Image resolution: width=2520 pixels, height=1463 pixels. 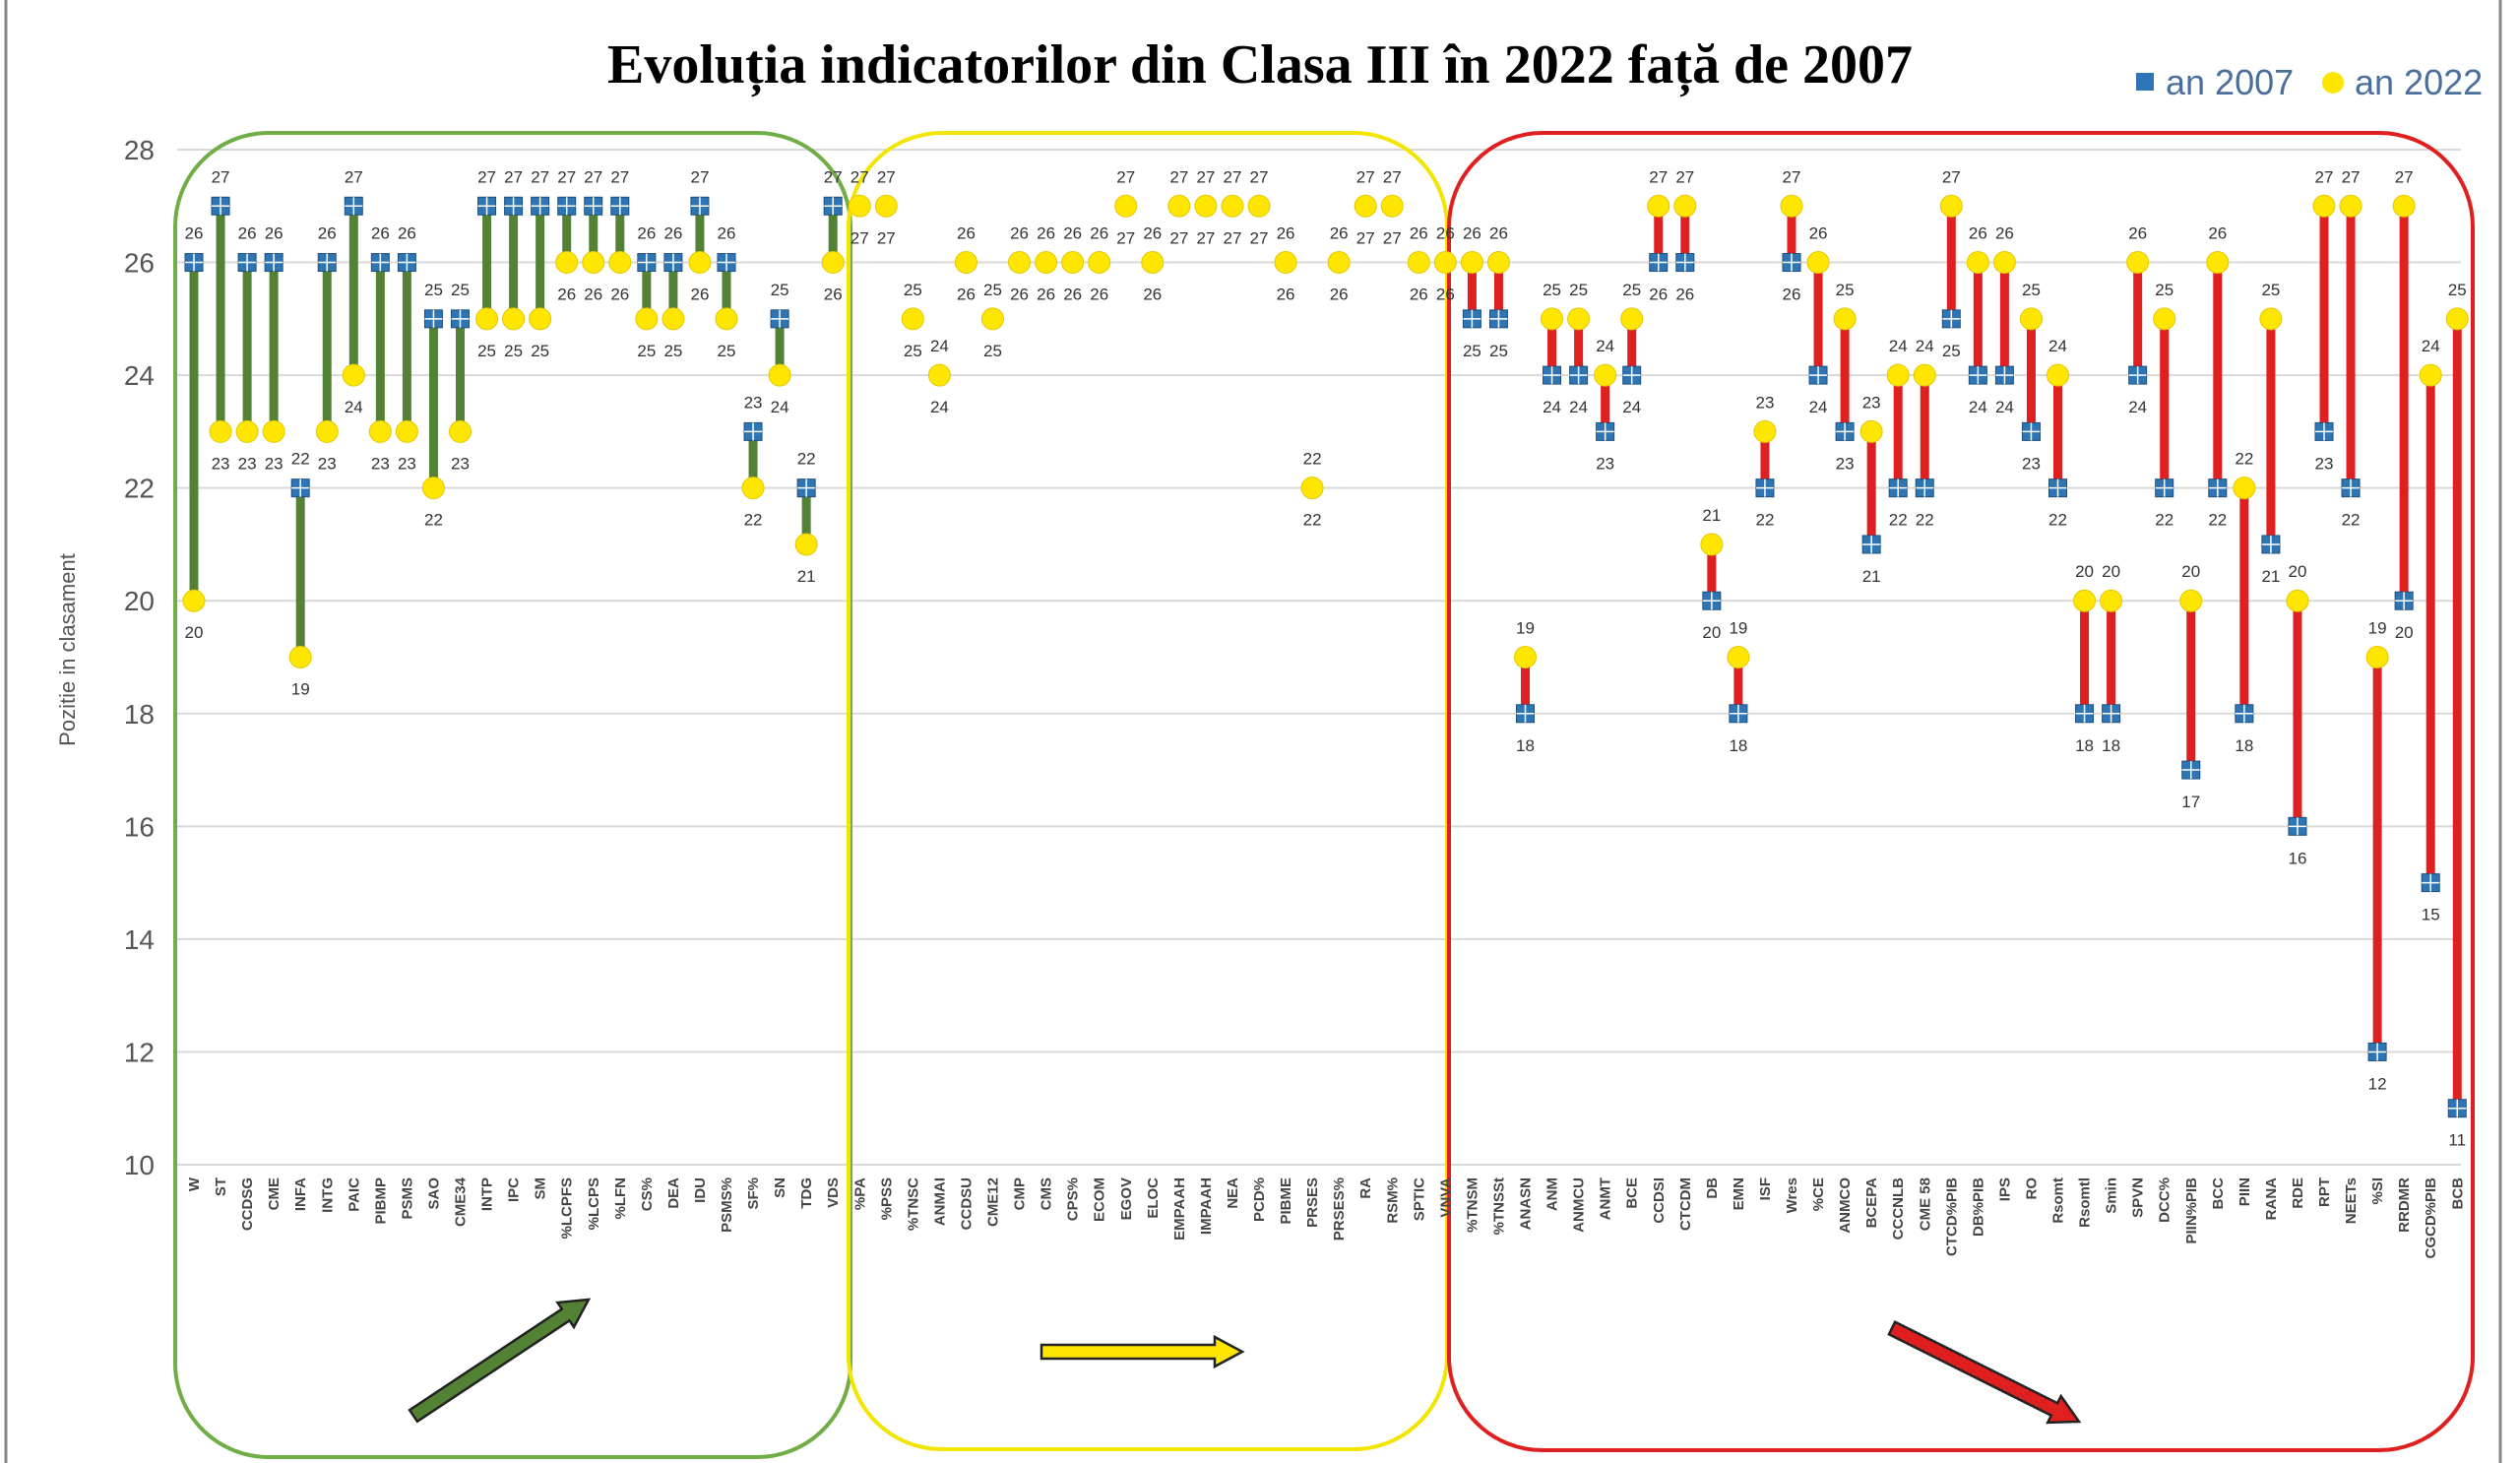 I want to click on data-label-lower: 20, so click(x=194, y=632).